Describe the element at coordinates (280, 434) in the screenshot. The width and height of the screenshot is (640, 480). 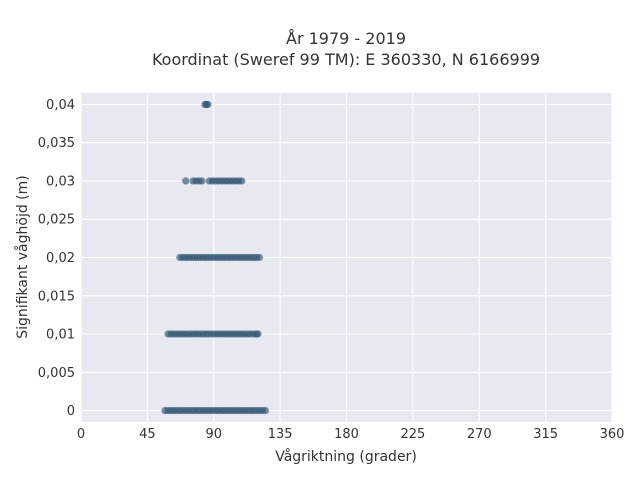
I see `x-tick-label: 135` at that location.